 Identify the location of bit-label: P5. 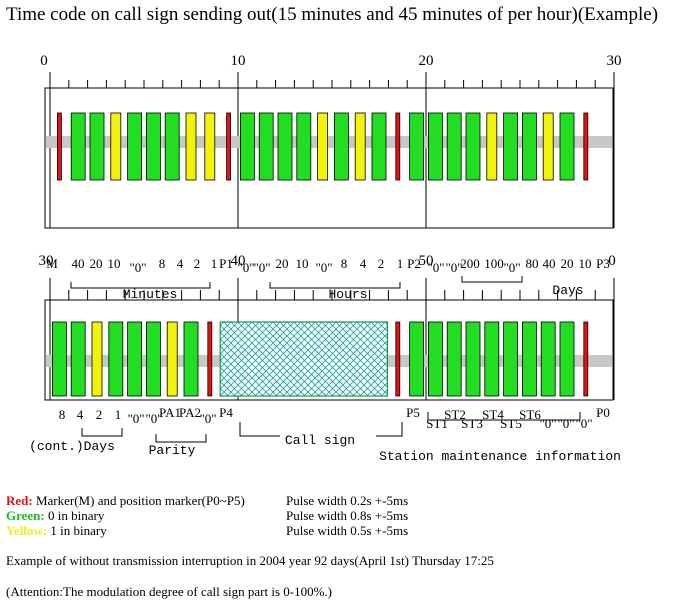
(413, 412).